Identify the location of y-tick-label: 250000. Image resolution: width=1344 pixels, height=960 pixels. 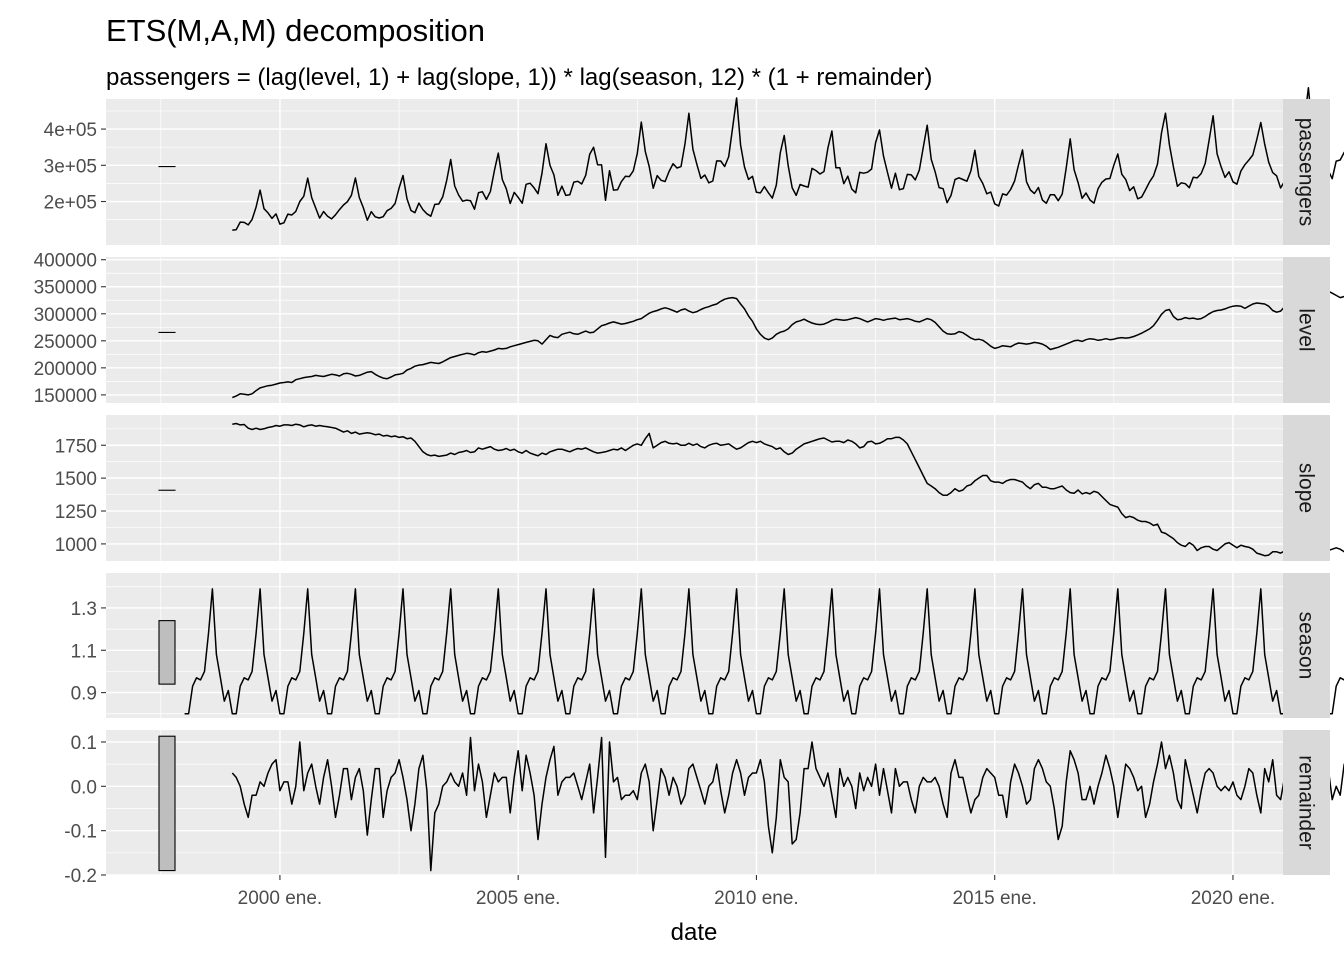
(65, 342).